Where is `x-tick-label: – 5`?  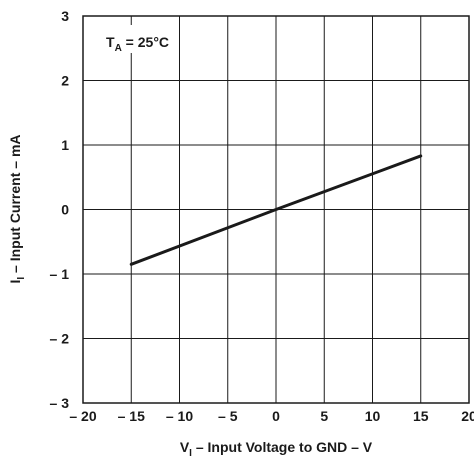 x-tick-label: – 5 is located at coordinates (228, 416).